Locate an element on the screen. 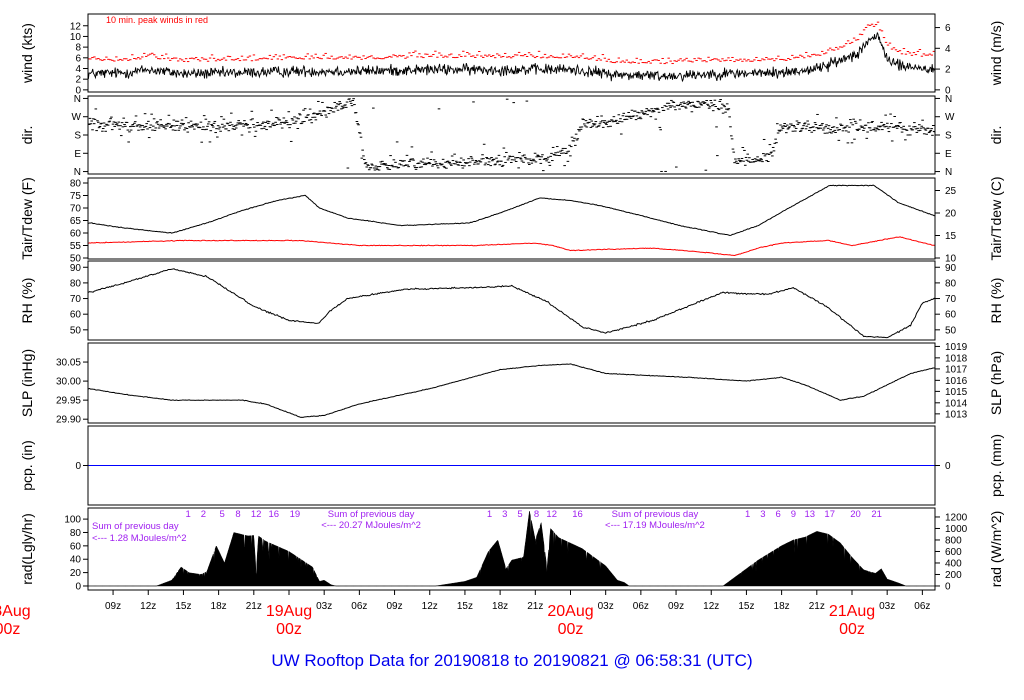  date-label: 21Aug is located at coordinates (852, 611).